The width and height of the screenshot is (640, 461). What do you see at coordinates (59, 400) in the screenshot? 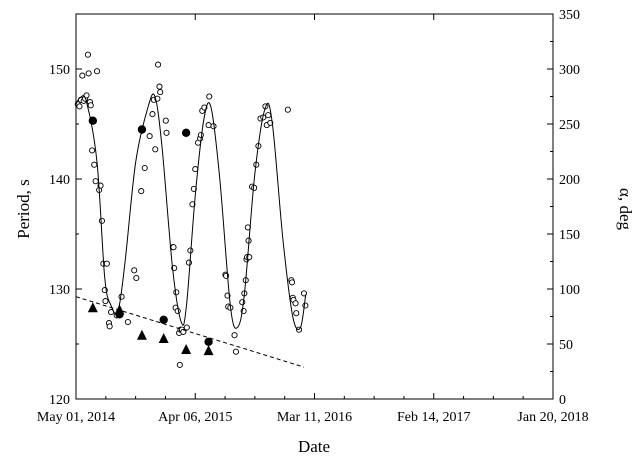
I see `y-tick-label: 120` at bounding box center [59, 400].